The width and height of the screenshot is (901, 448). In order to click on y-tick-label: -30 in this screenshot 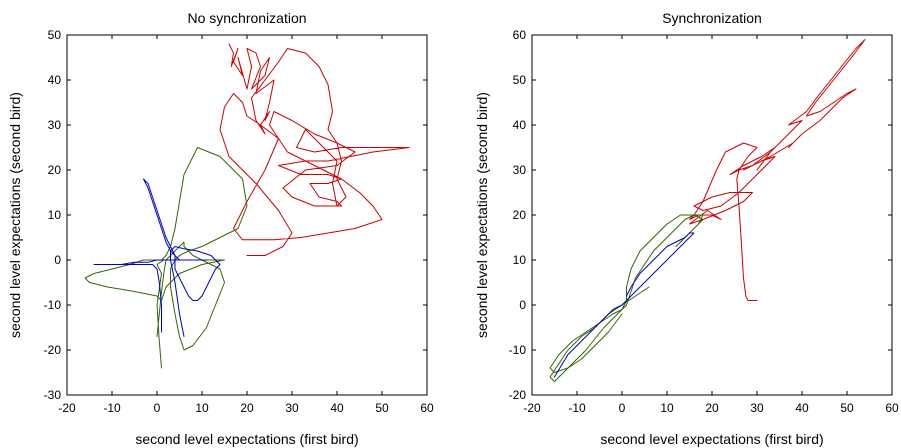, I will do `click(53, 395)`.